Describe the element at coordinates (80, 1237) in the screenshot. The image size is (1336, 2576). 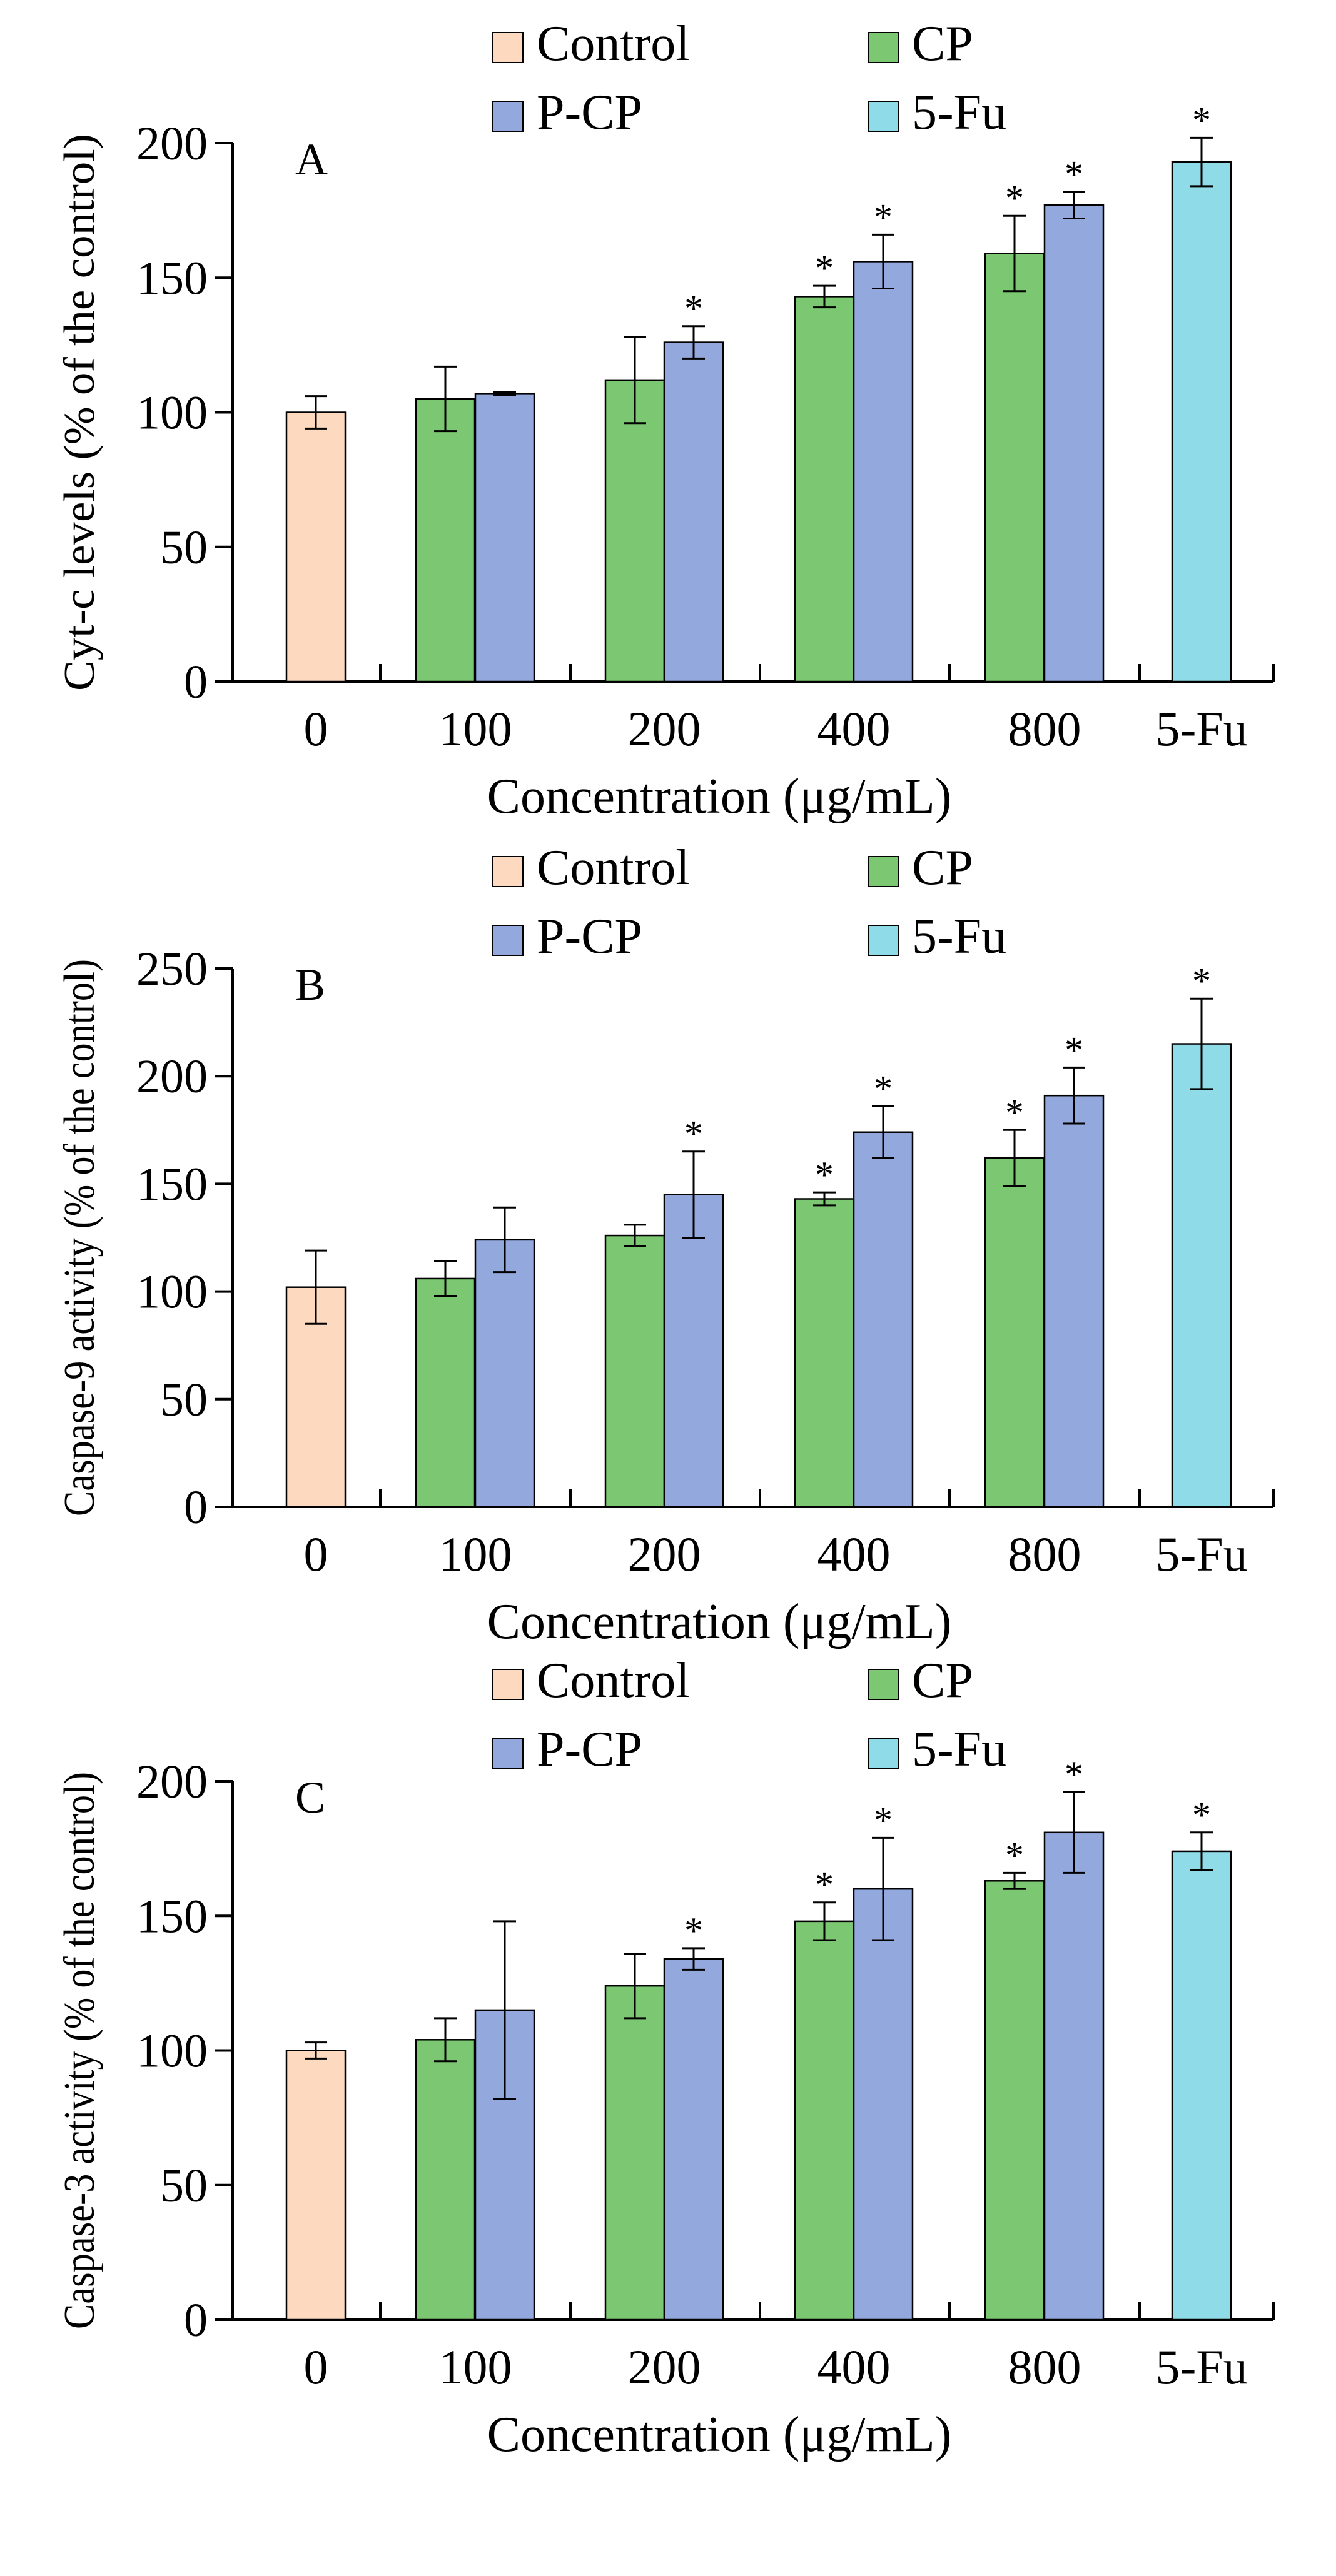
I see `y-axis-title: Caspase-9 activity (% of the control)` at that location.